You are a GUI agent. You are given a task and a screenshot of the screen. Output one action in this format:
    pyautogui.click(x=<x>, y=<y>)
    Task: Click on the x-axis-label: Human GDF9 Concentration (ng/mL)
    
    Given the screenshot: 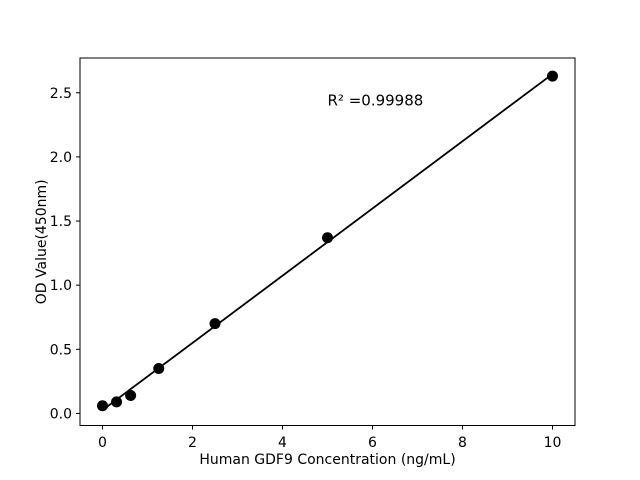 What is the action you would take?
    pyautogui.click(x=327, y=460)
    